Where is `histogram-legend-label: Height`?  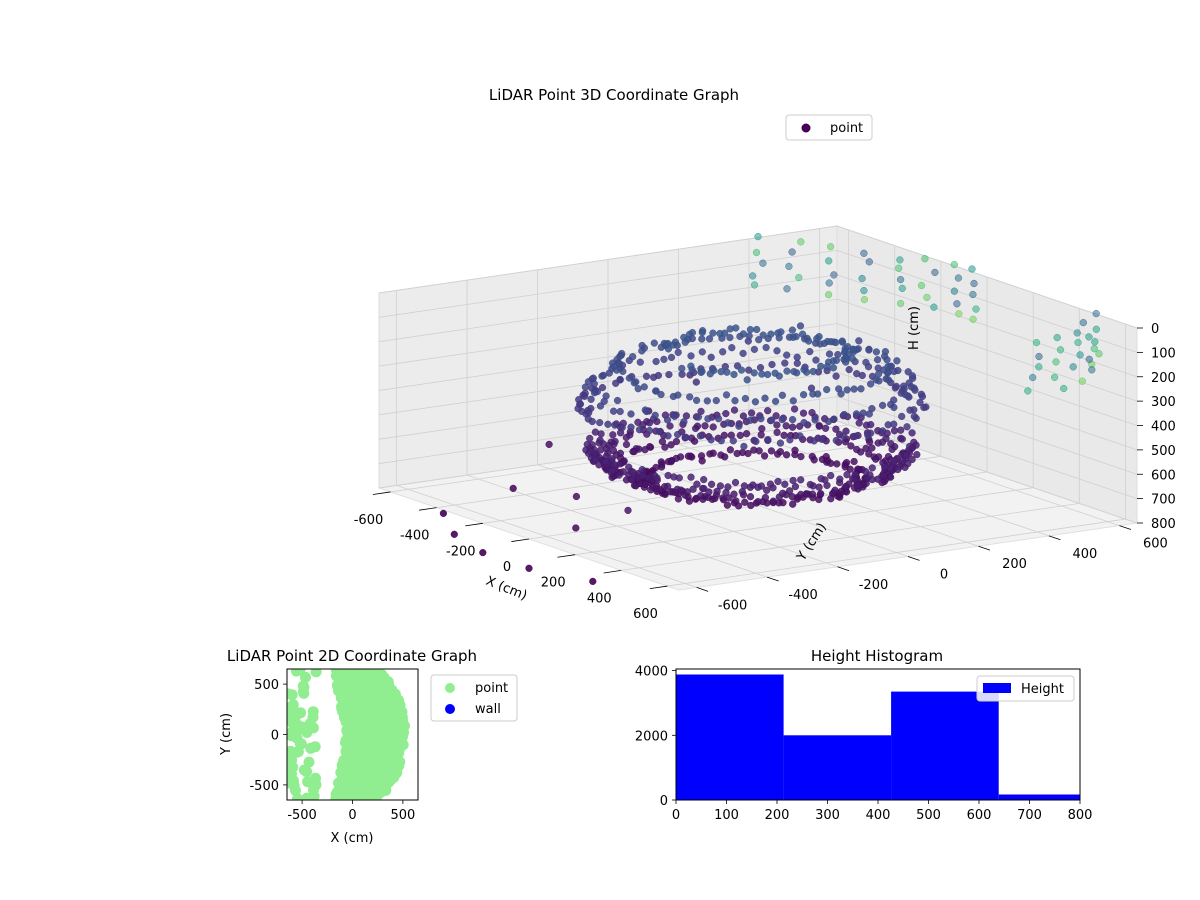
histogram-legend-label: Height is located at coordinates (1042, 689).